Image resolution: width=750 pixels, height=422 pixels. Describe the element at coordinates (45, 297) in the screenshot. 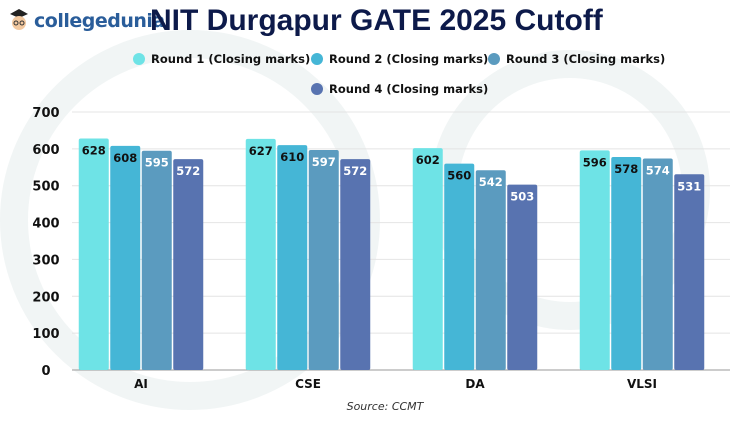

I see `y-tick-label: 200` at that location.